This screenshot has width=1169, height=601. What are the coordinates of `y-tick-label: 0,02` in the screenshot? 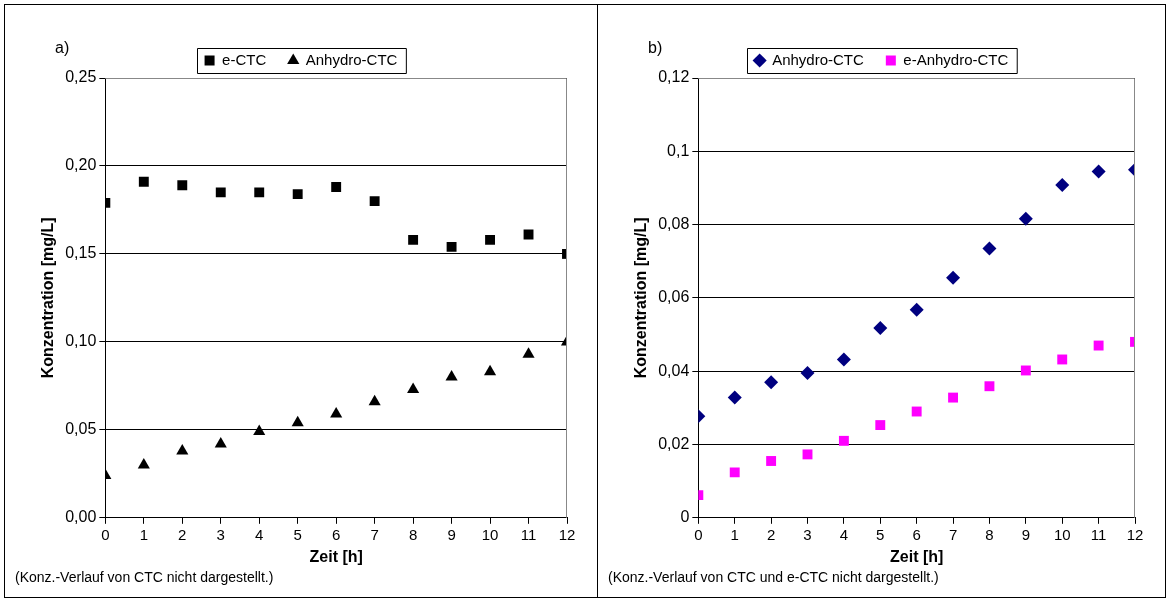 It's located at (674, 443).